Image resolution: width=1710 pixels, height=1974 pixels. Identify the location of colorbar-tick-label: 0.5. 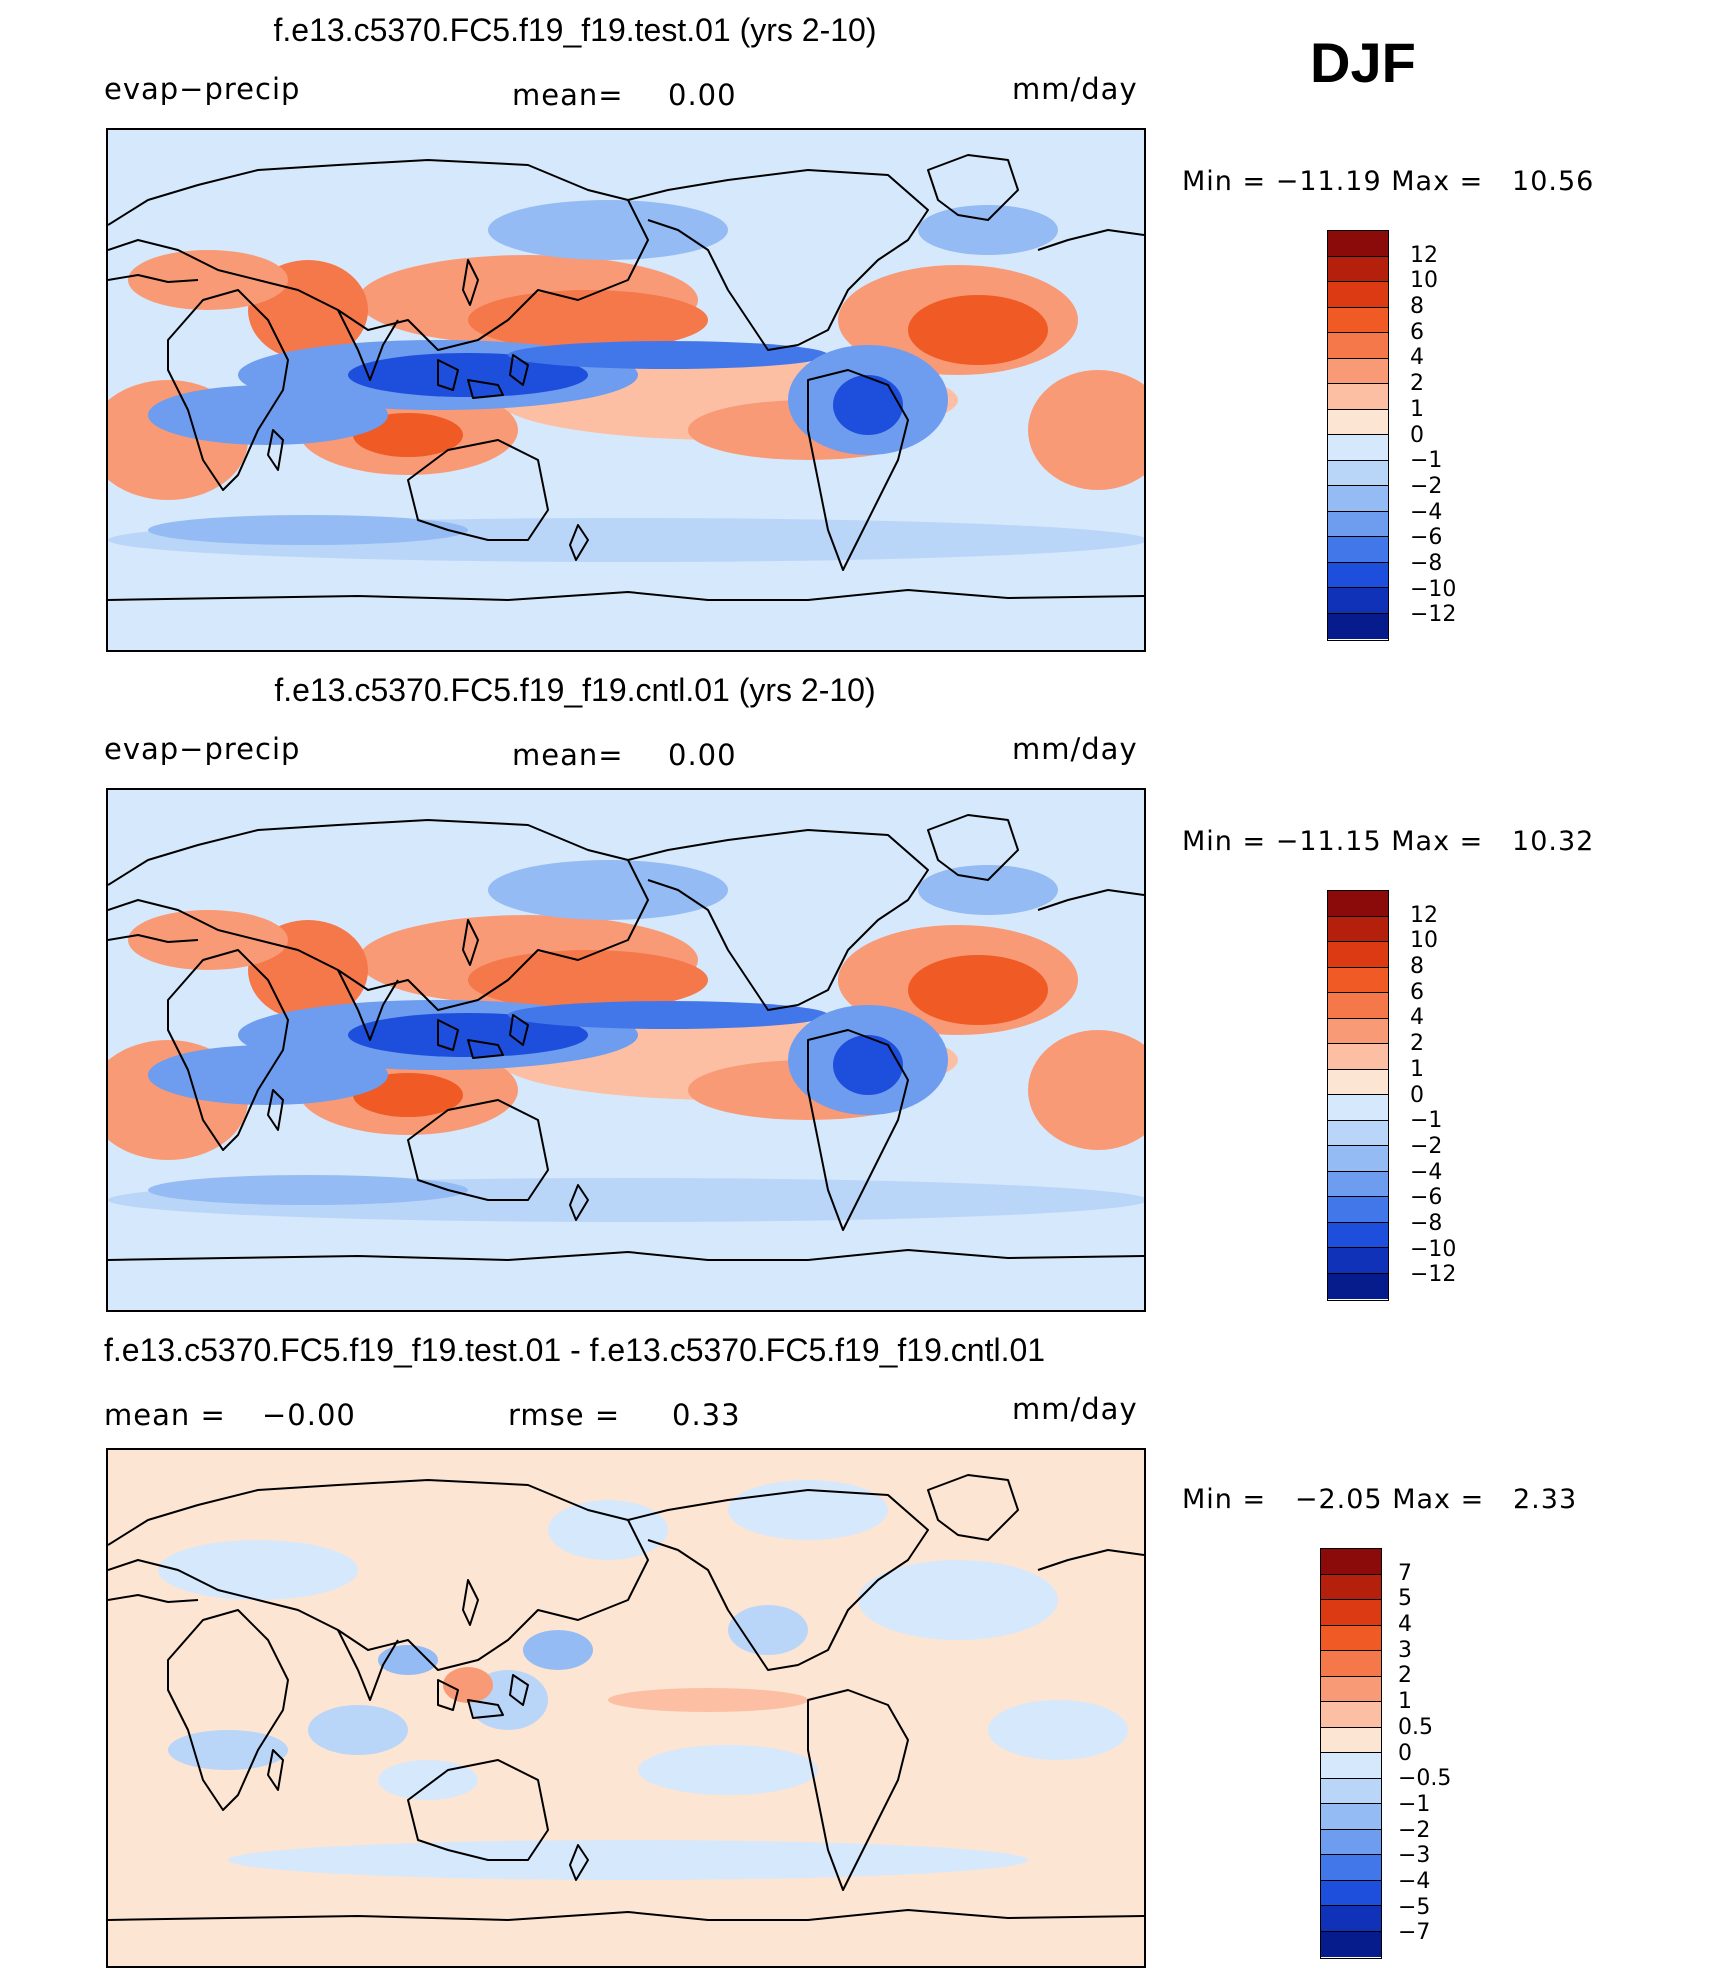
(1415, 1727).